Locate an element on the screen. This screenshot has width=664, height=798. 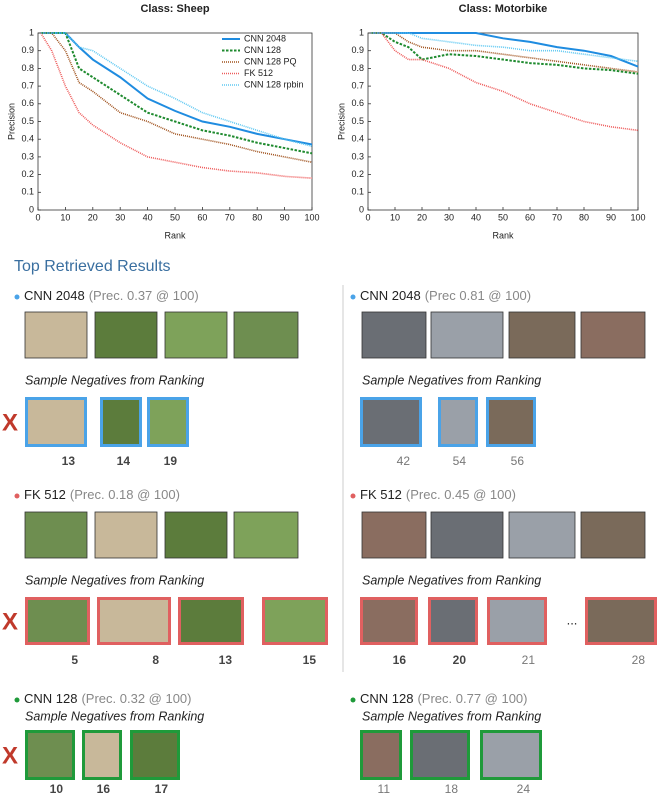
method-label: FK 512 (Prec. 0.18 @ 100) is located at coordinates (102, 494).